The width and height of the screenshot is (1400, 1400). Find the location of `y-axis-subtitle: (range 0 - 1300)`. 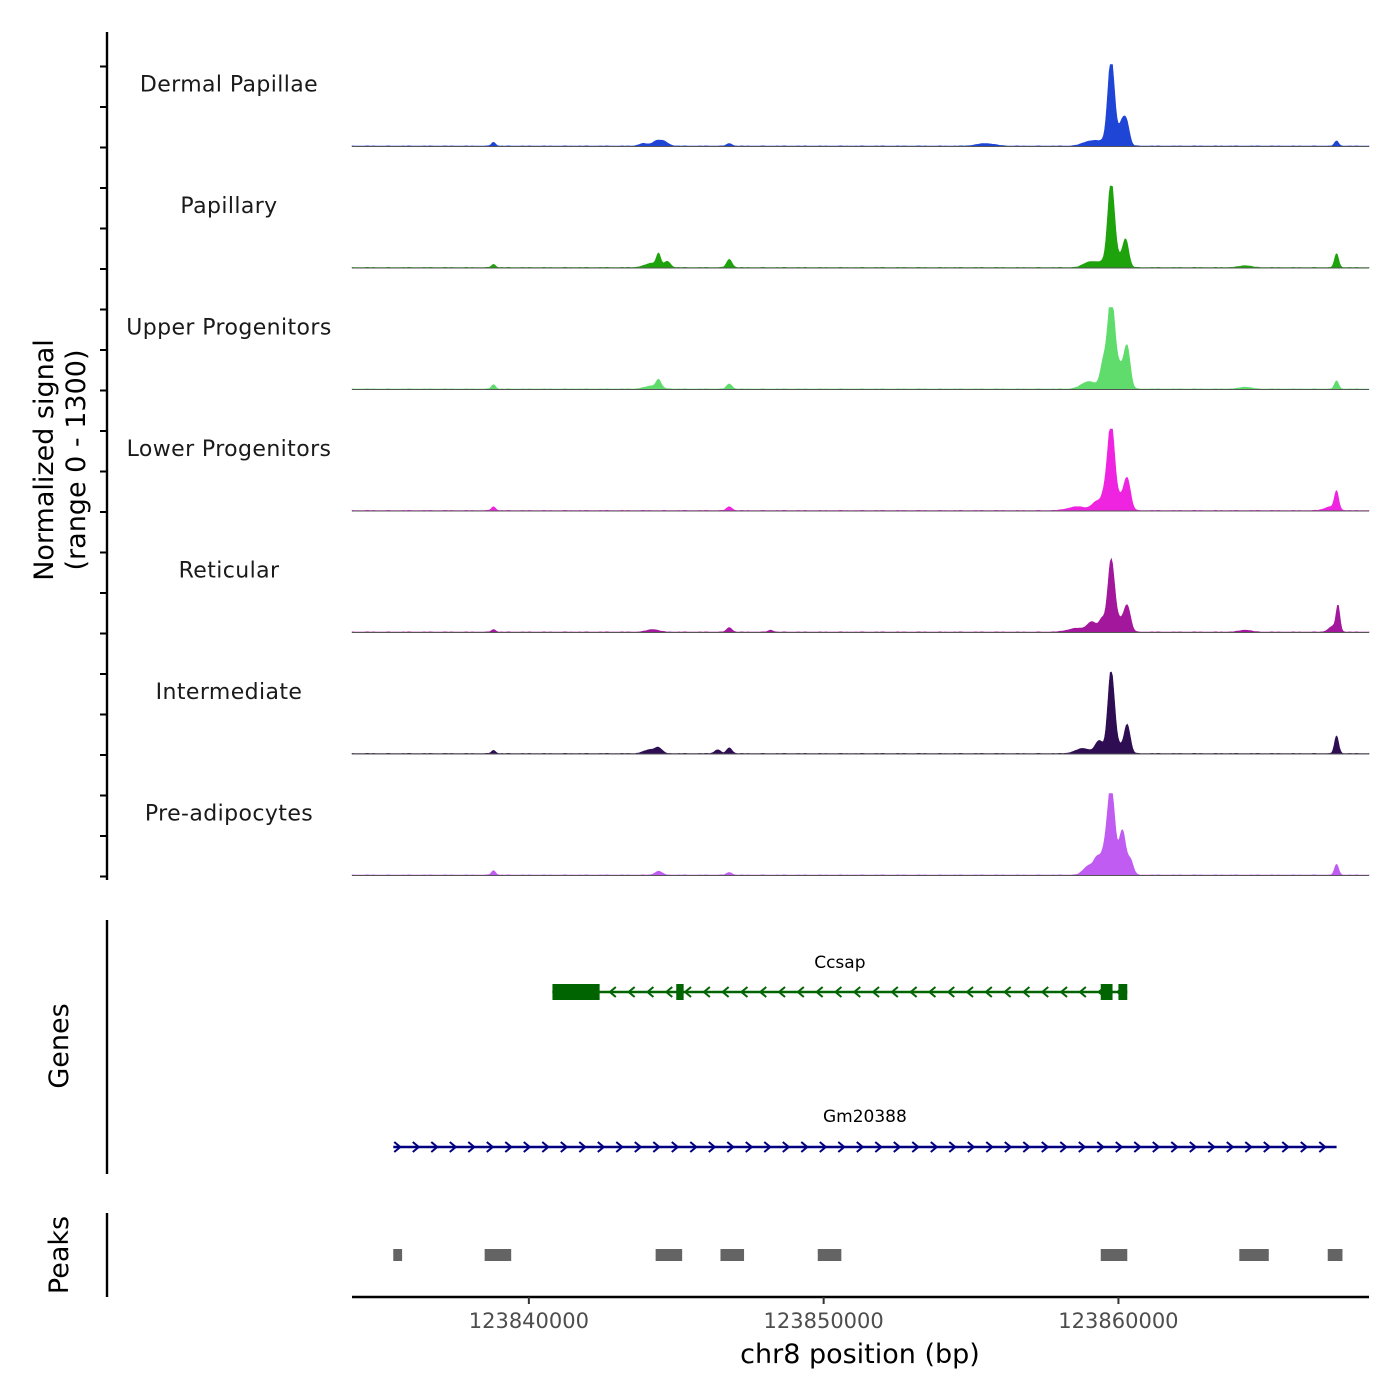

y-axis-subtitle: (range 0 - 1300) is located at coordinates (76, 460).